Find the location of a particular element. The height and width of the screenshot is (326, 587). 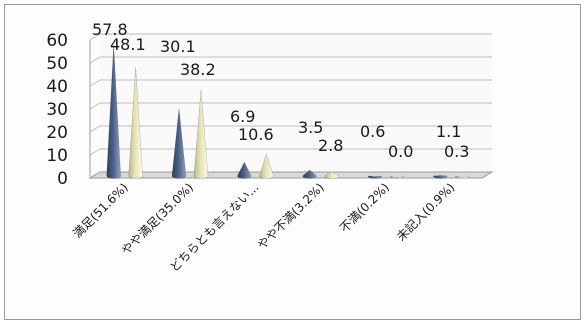

data-label-s0-c1: 30.1 is located at coordinates (178, 46).